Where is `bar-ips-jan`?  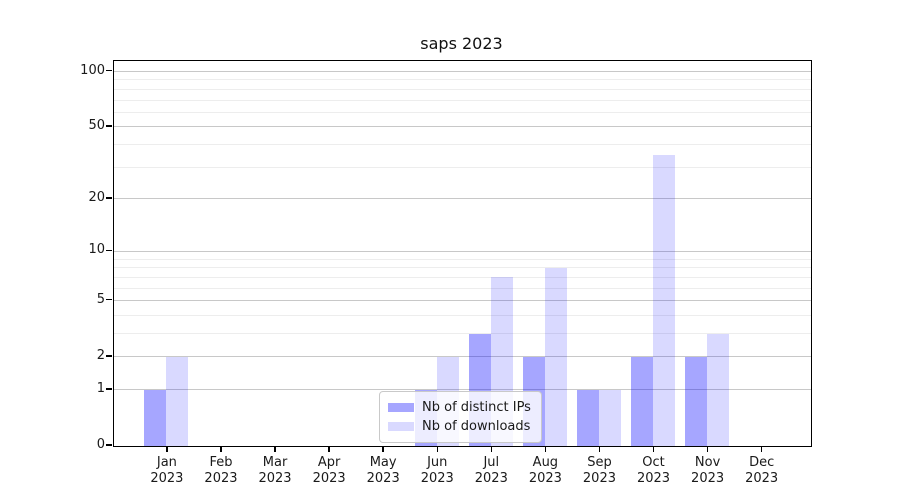
bar-ips-jan is located at coordinates (155, 417).